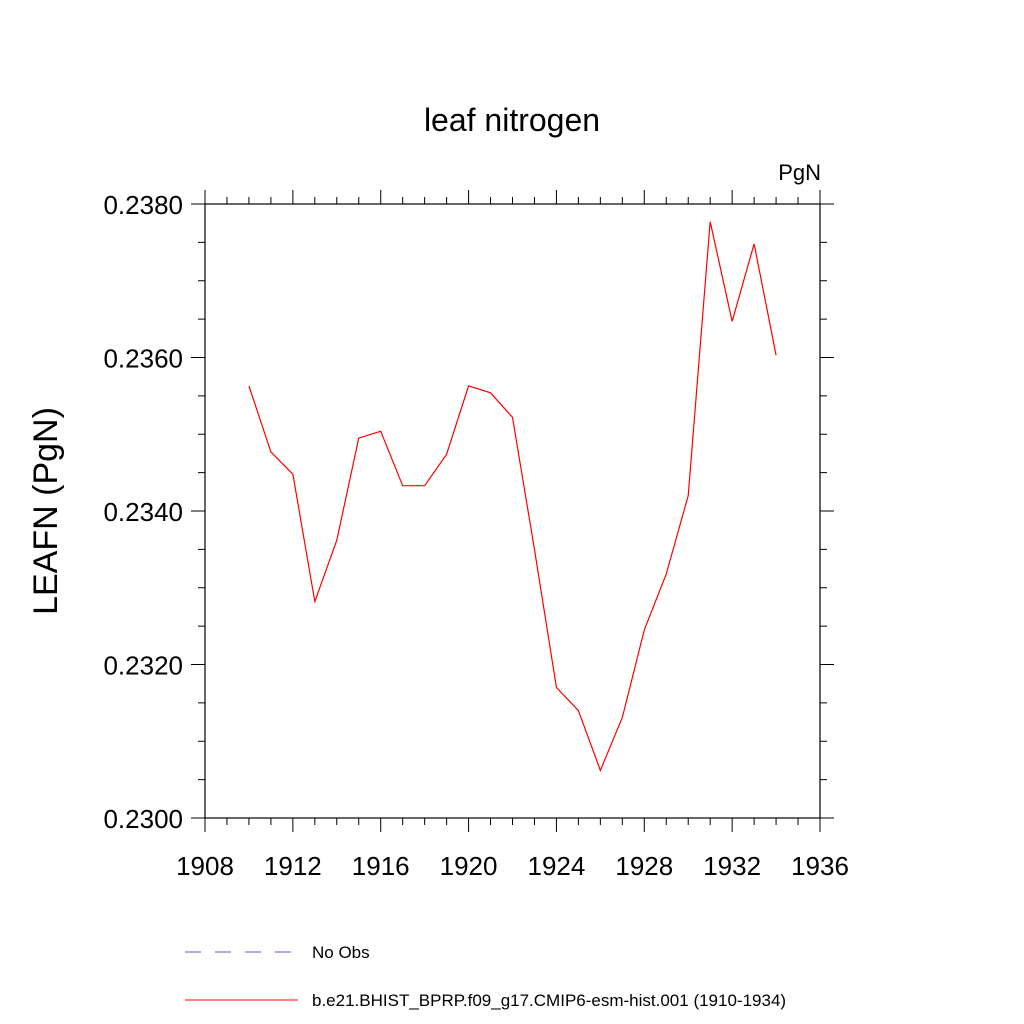 The image size is (1024, 1024). I want to click on x-tick-label: 1908, so click(205, 866).